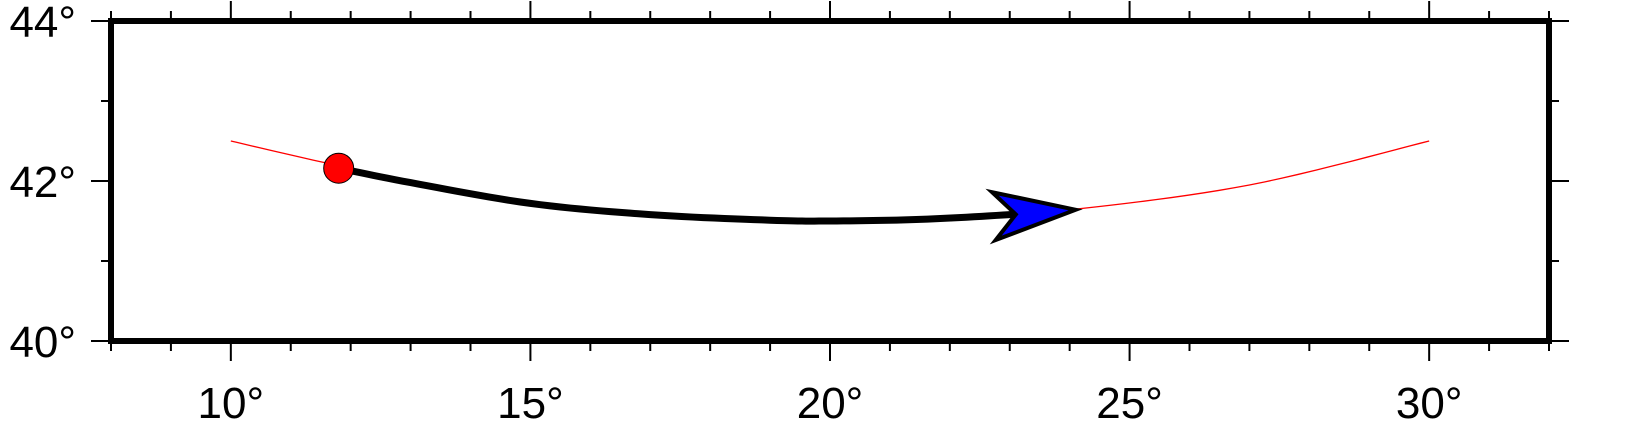 The width and height of the screenshot is (1637, 436). I want to click on lat-tick-label: 44°, so click(42, 23).